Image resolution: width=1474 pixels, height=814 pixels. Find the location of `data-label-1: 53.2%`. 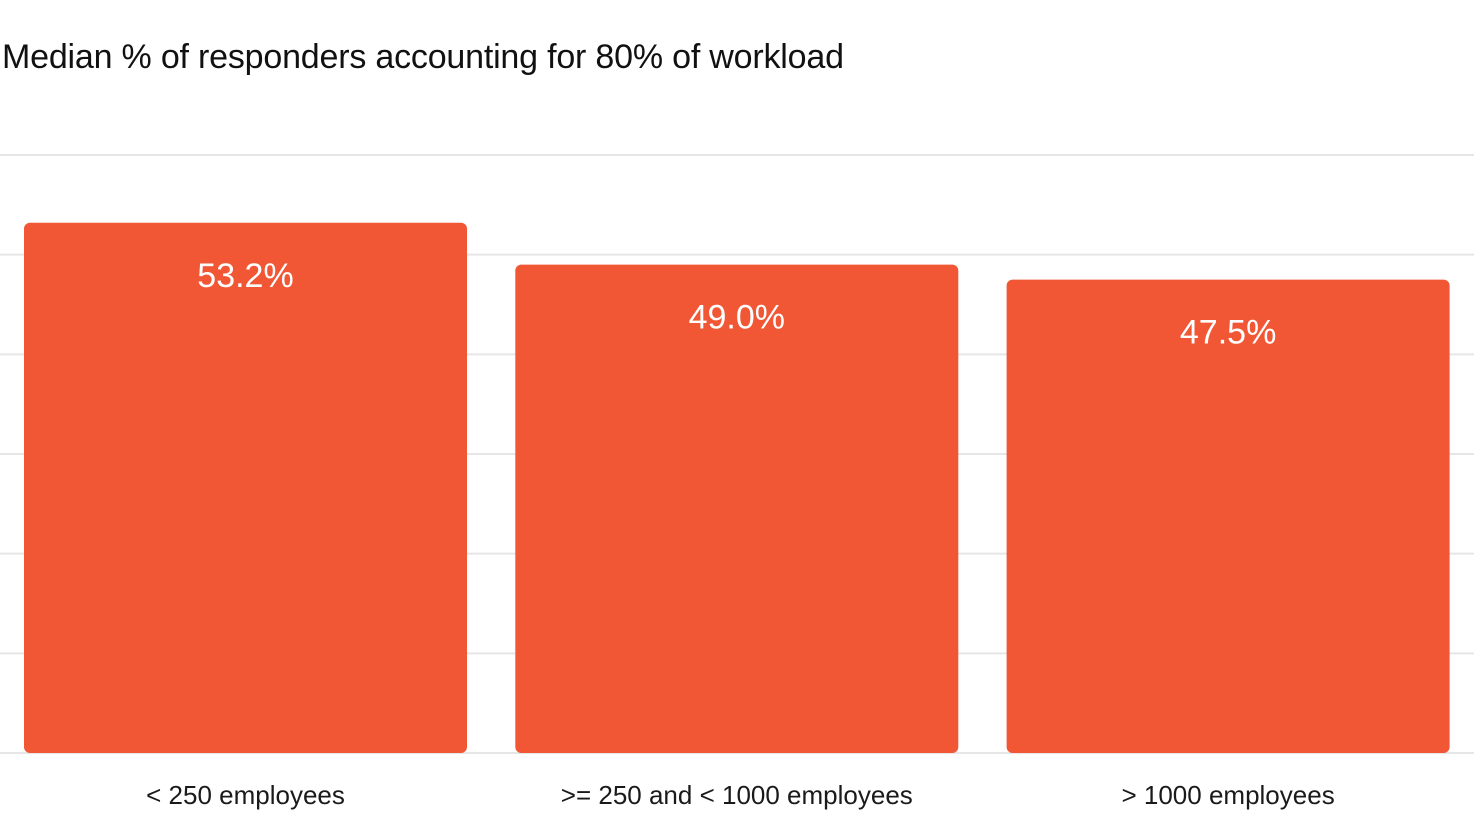

data-label-1: 53.2% is located at coordinates (245, 276).